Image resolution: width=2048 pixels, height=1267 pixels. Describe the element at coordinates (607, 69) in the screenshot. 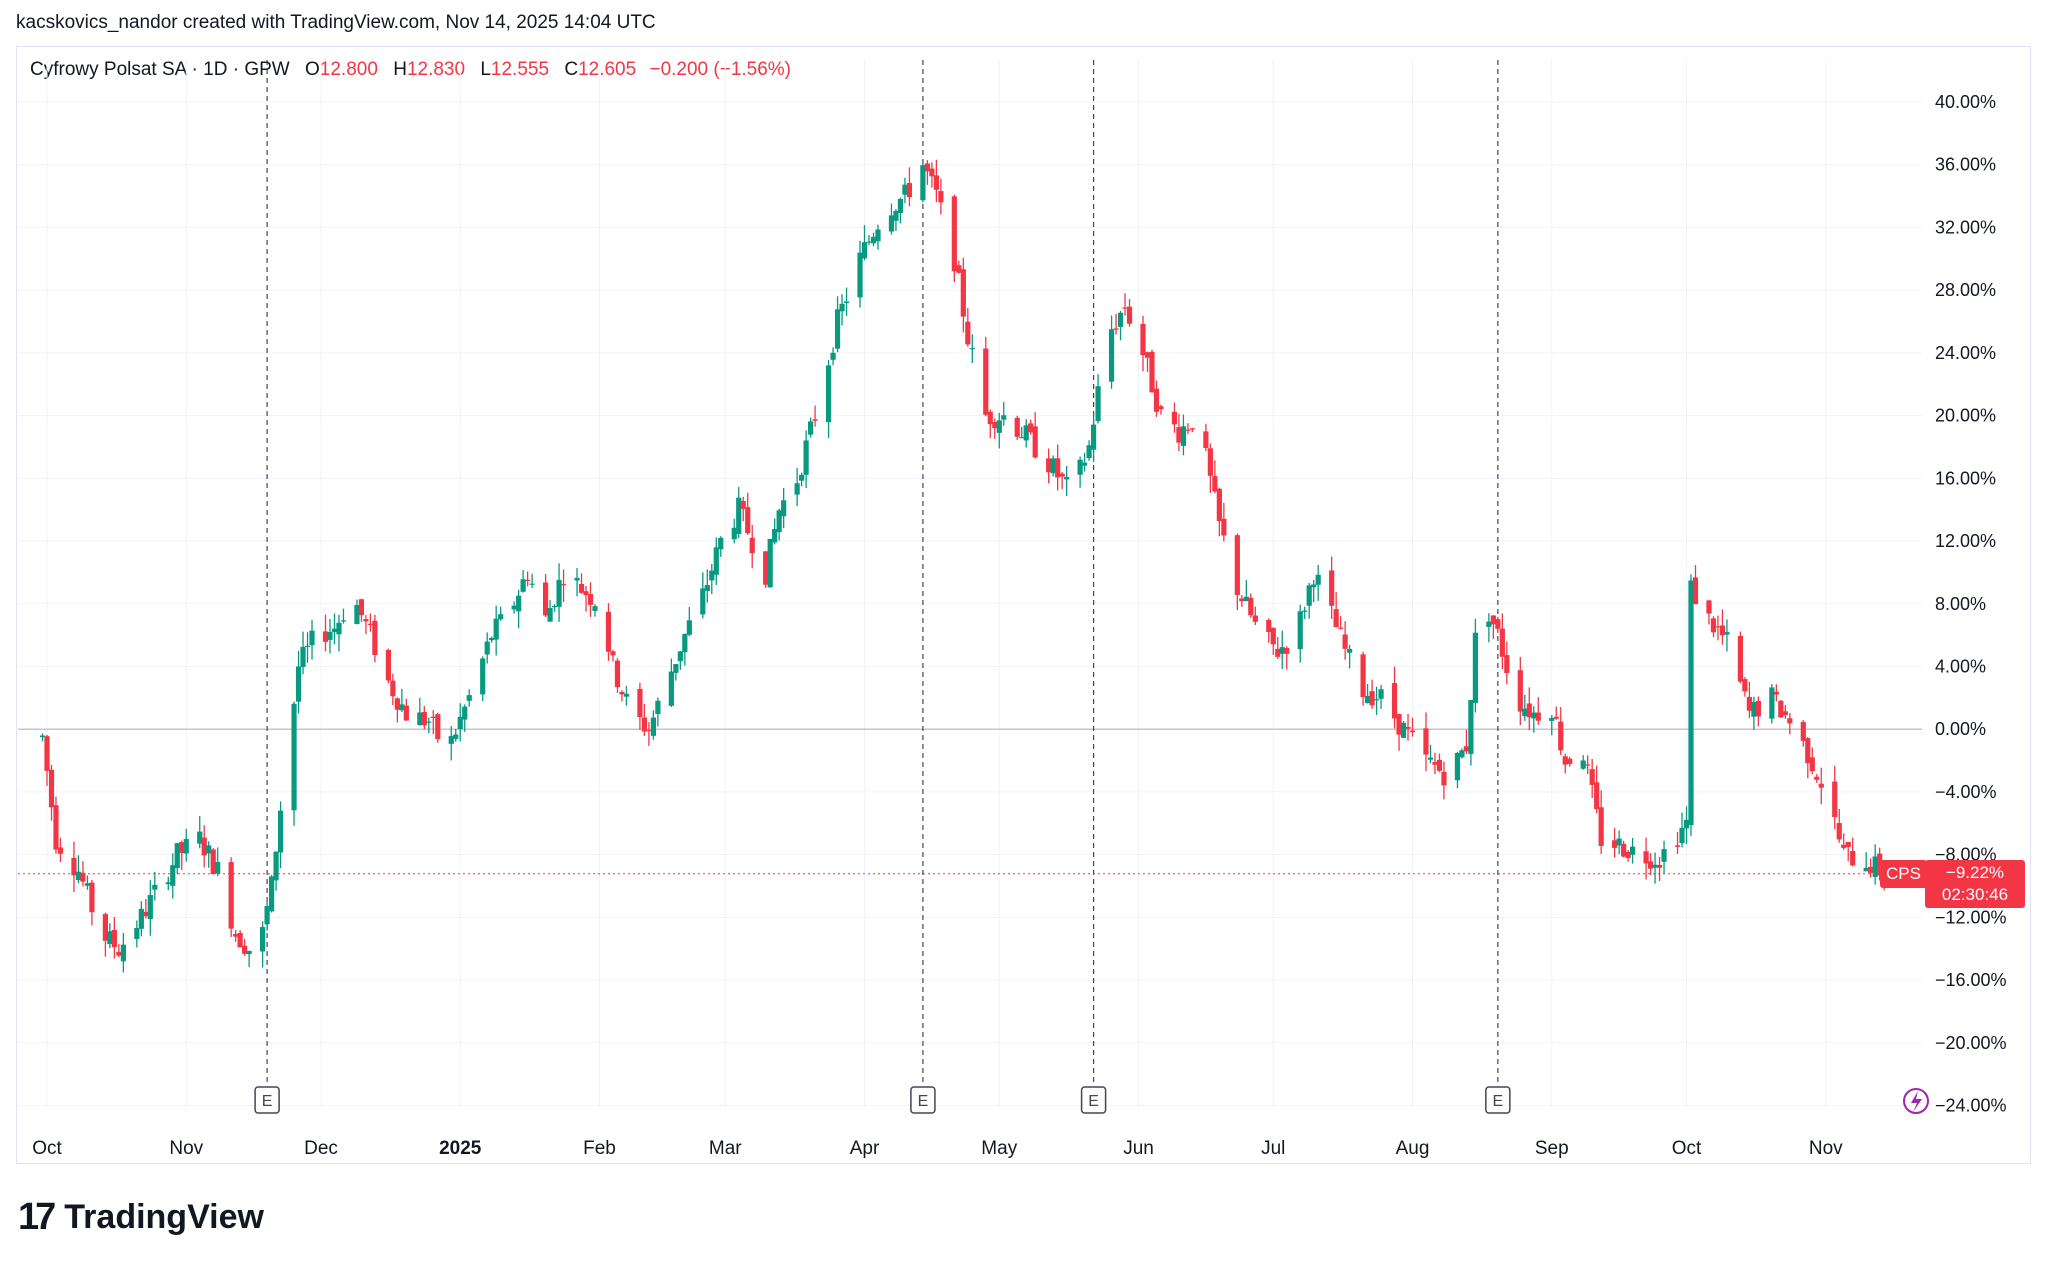

I see `close-value: 12.605` at that location.